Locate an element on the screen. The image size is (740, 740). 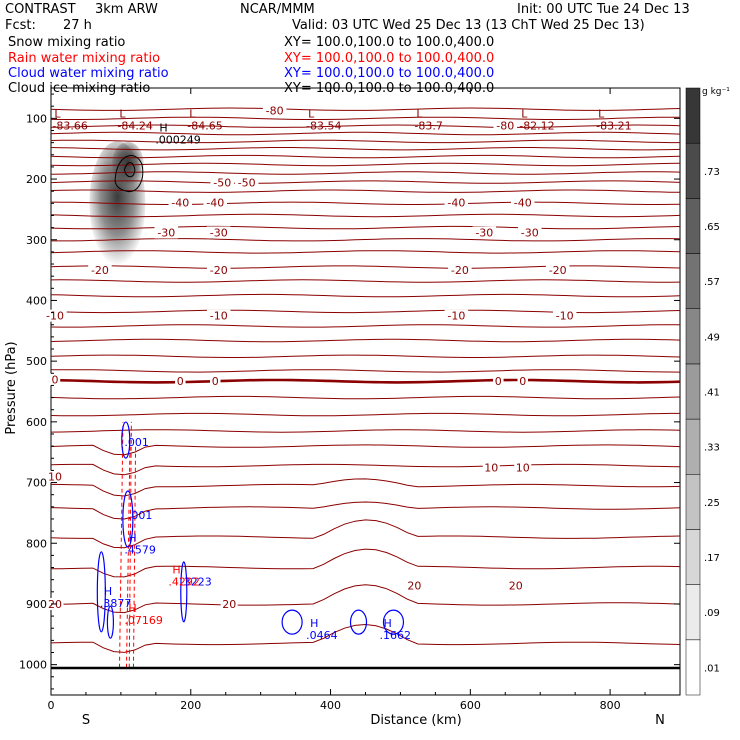
low-value: -83.7 is located at coordinates (428, 126).